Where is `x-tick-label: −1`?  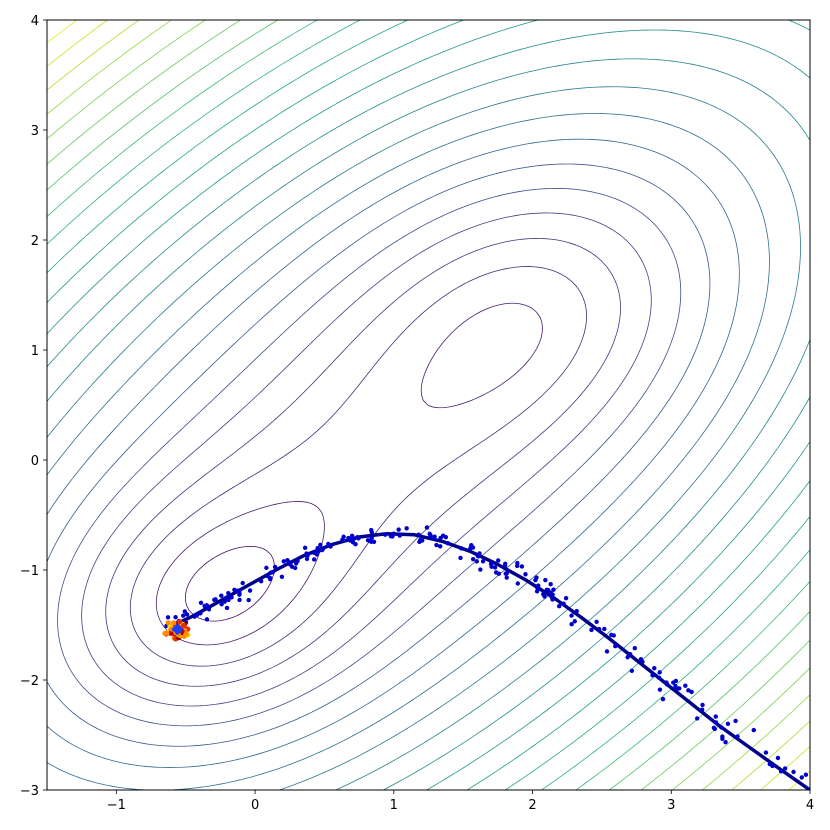 x-tick-label: −1 is located at coordinates (116, 805).